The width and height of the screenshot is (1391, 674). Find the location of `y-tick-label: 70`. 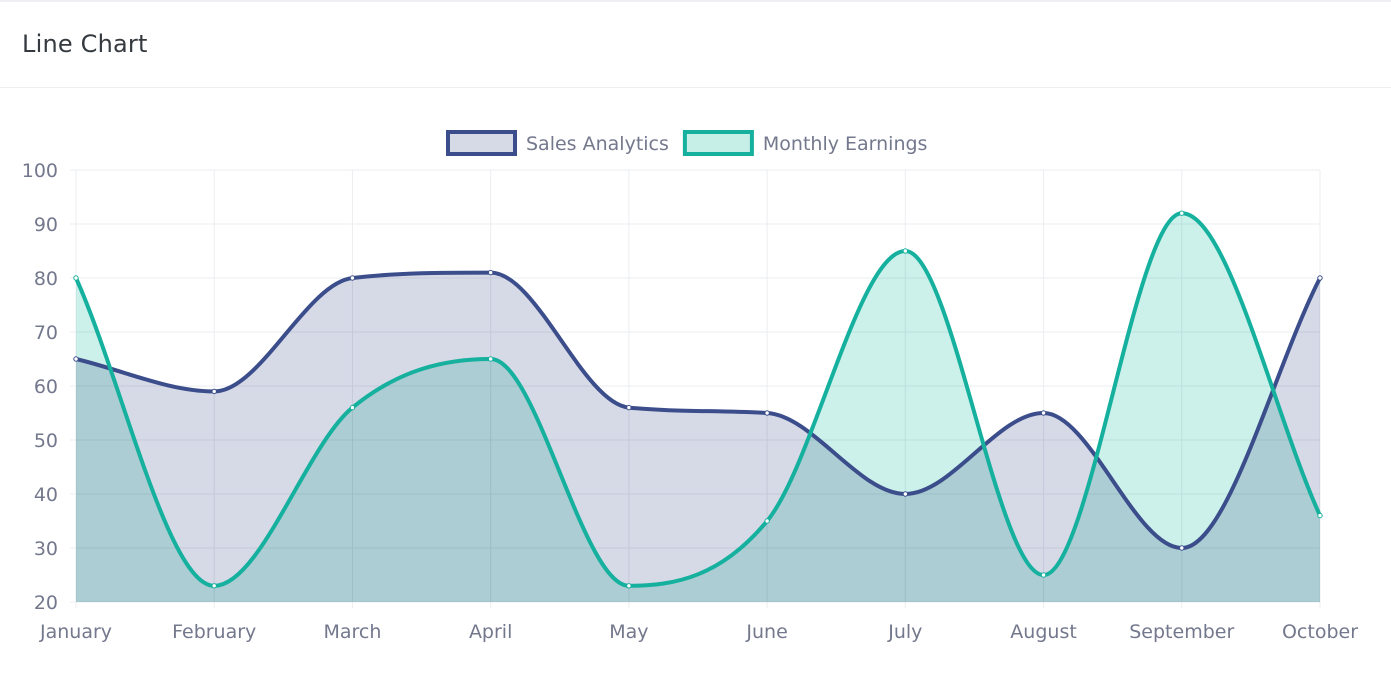

y-tick-label: 70 is located at coordinates (46, 333).